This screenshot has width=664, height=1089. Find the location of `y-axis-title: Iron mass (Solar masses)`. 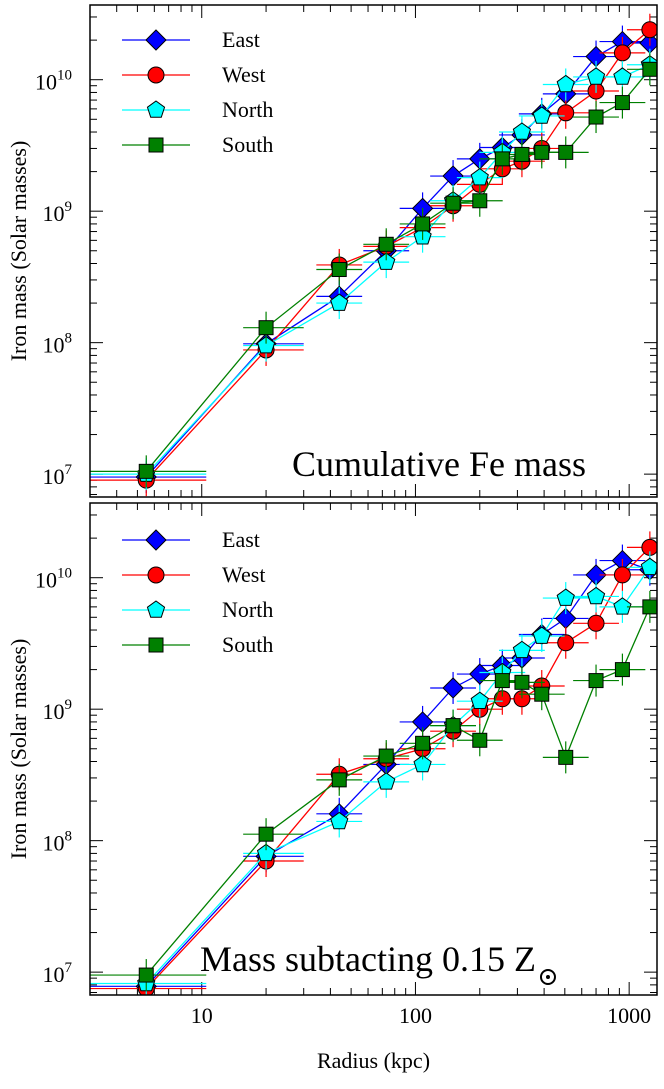

y-axis-title: Iron mass (Solar masses) is located at coordinates (18, 251).